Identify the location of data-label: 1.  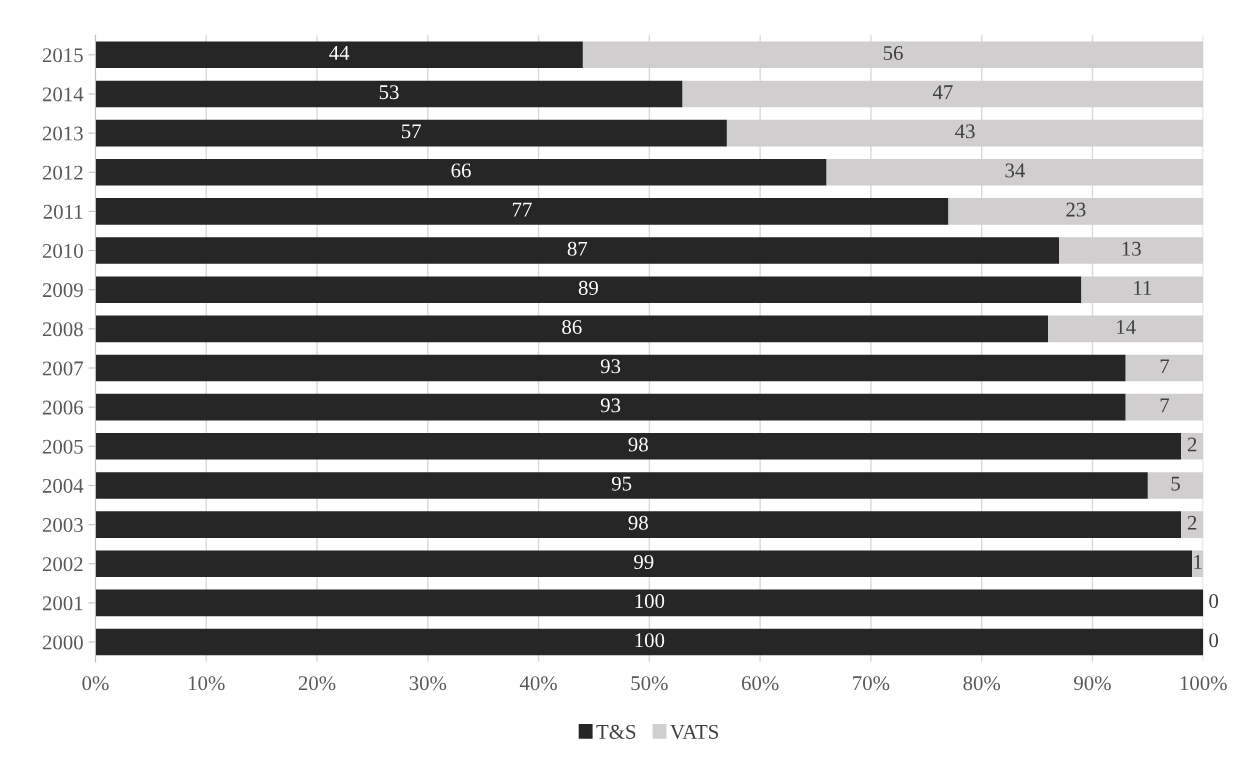
(1198, 562).